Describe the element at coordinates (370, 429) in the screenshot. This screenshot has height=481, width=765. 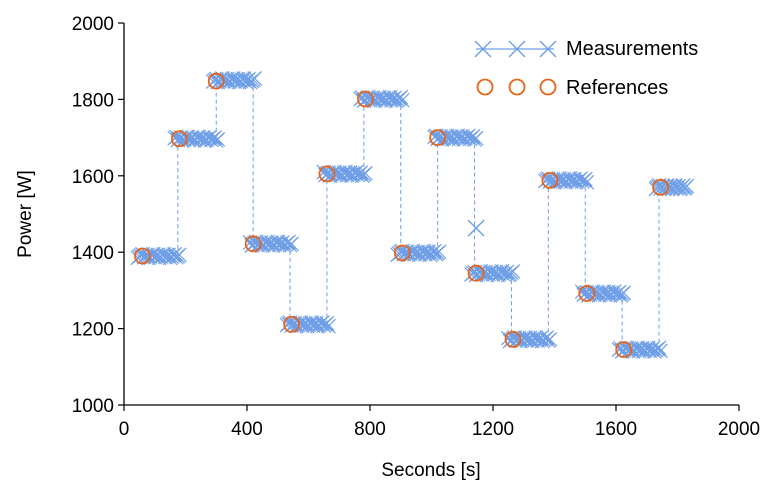
I see `x-tick-label: 800` at that location.